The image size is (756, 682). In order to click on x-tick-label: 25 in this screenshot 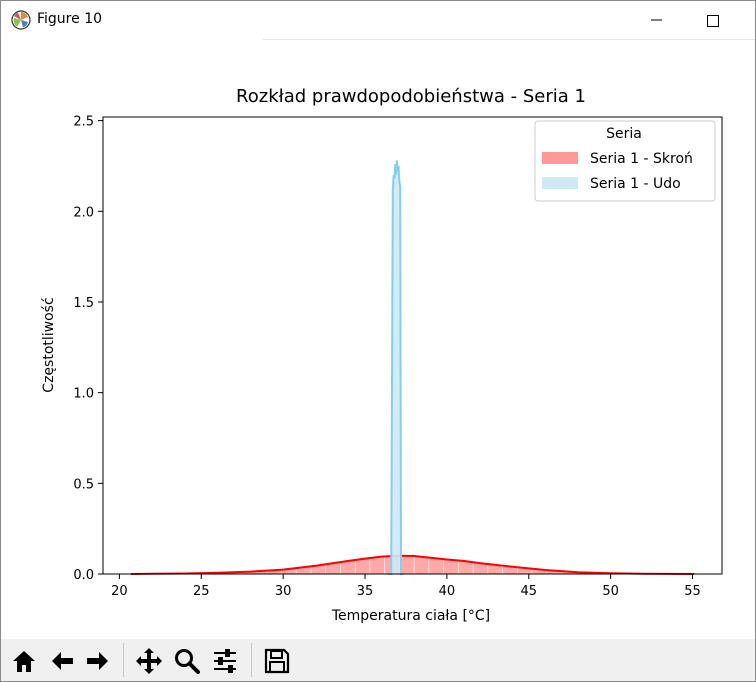, I will do `click(201, 591)`.